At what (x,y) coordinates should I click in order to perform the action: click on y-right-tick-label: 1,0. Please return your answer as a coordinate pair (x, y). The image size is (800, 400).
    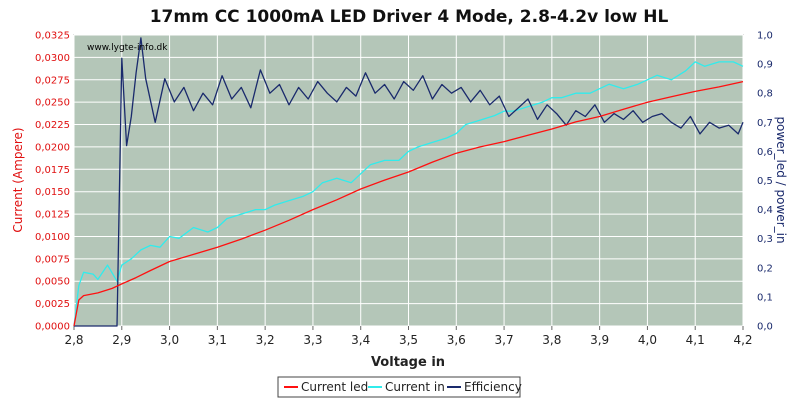
    Looking at the image, I should click on (765, 36).